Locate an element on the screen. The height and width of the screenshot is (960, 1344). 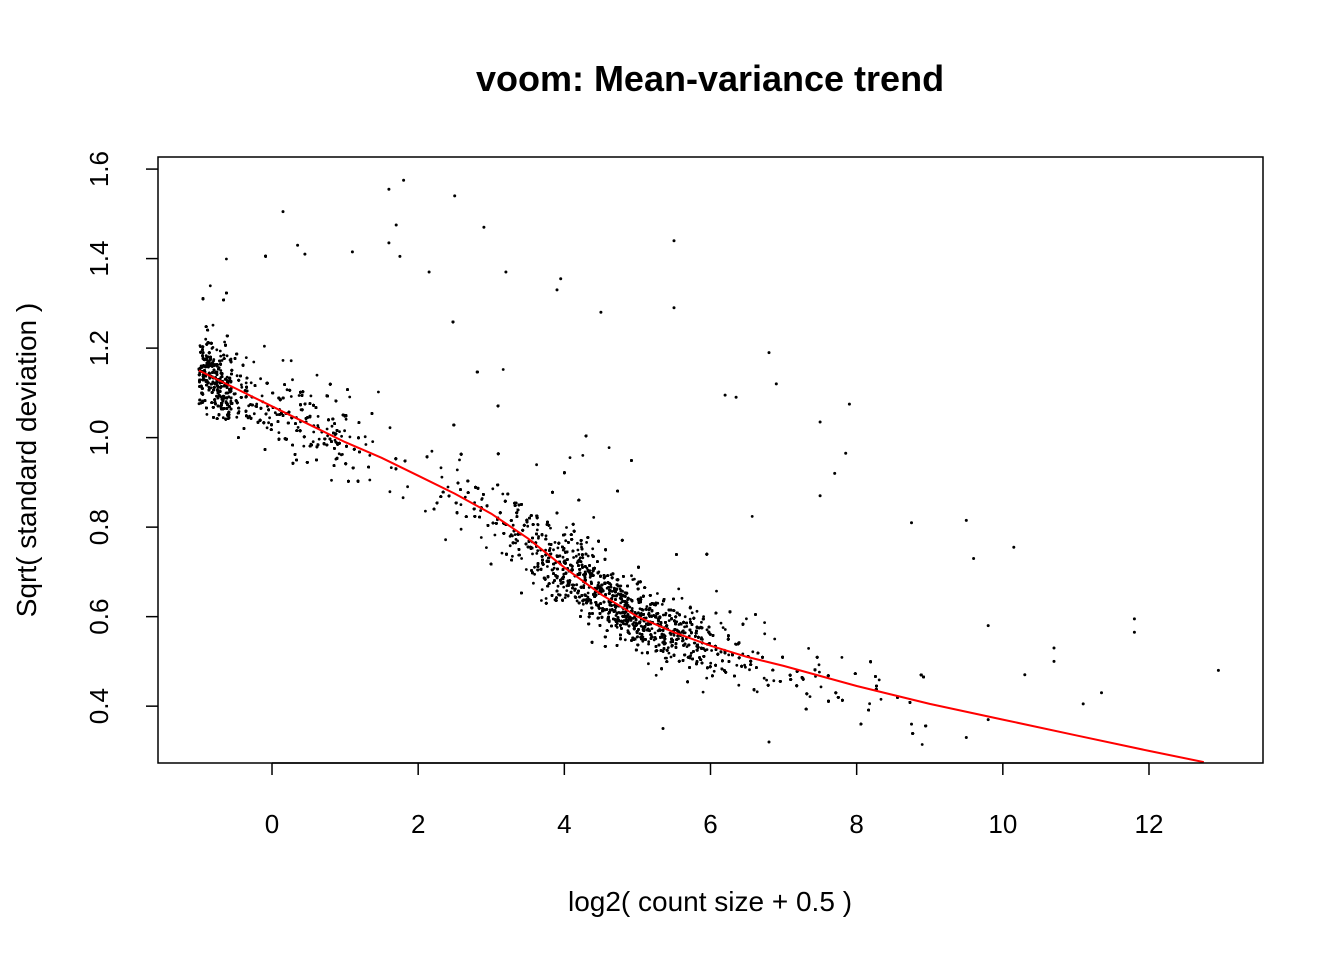
x-axis-label: log2( count size + 0.5 ) is located at coordinates (710, 901).